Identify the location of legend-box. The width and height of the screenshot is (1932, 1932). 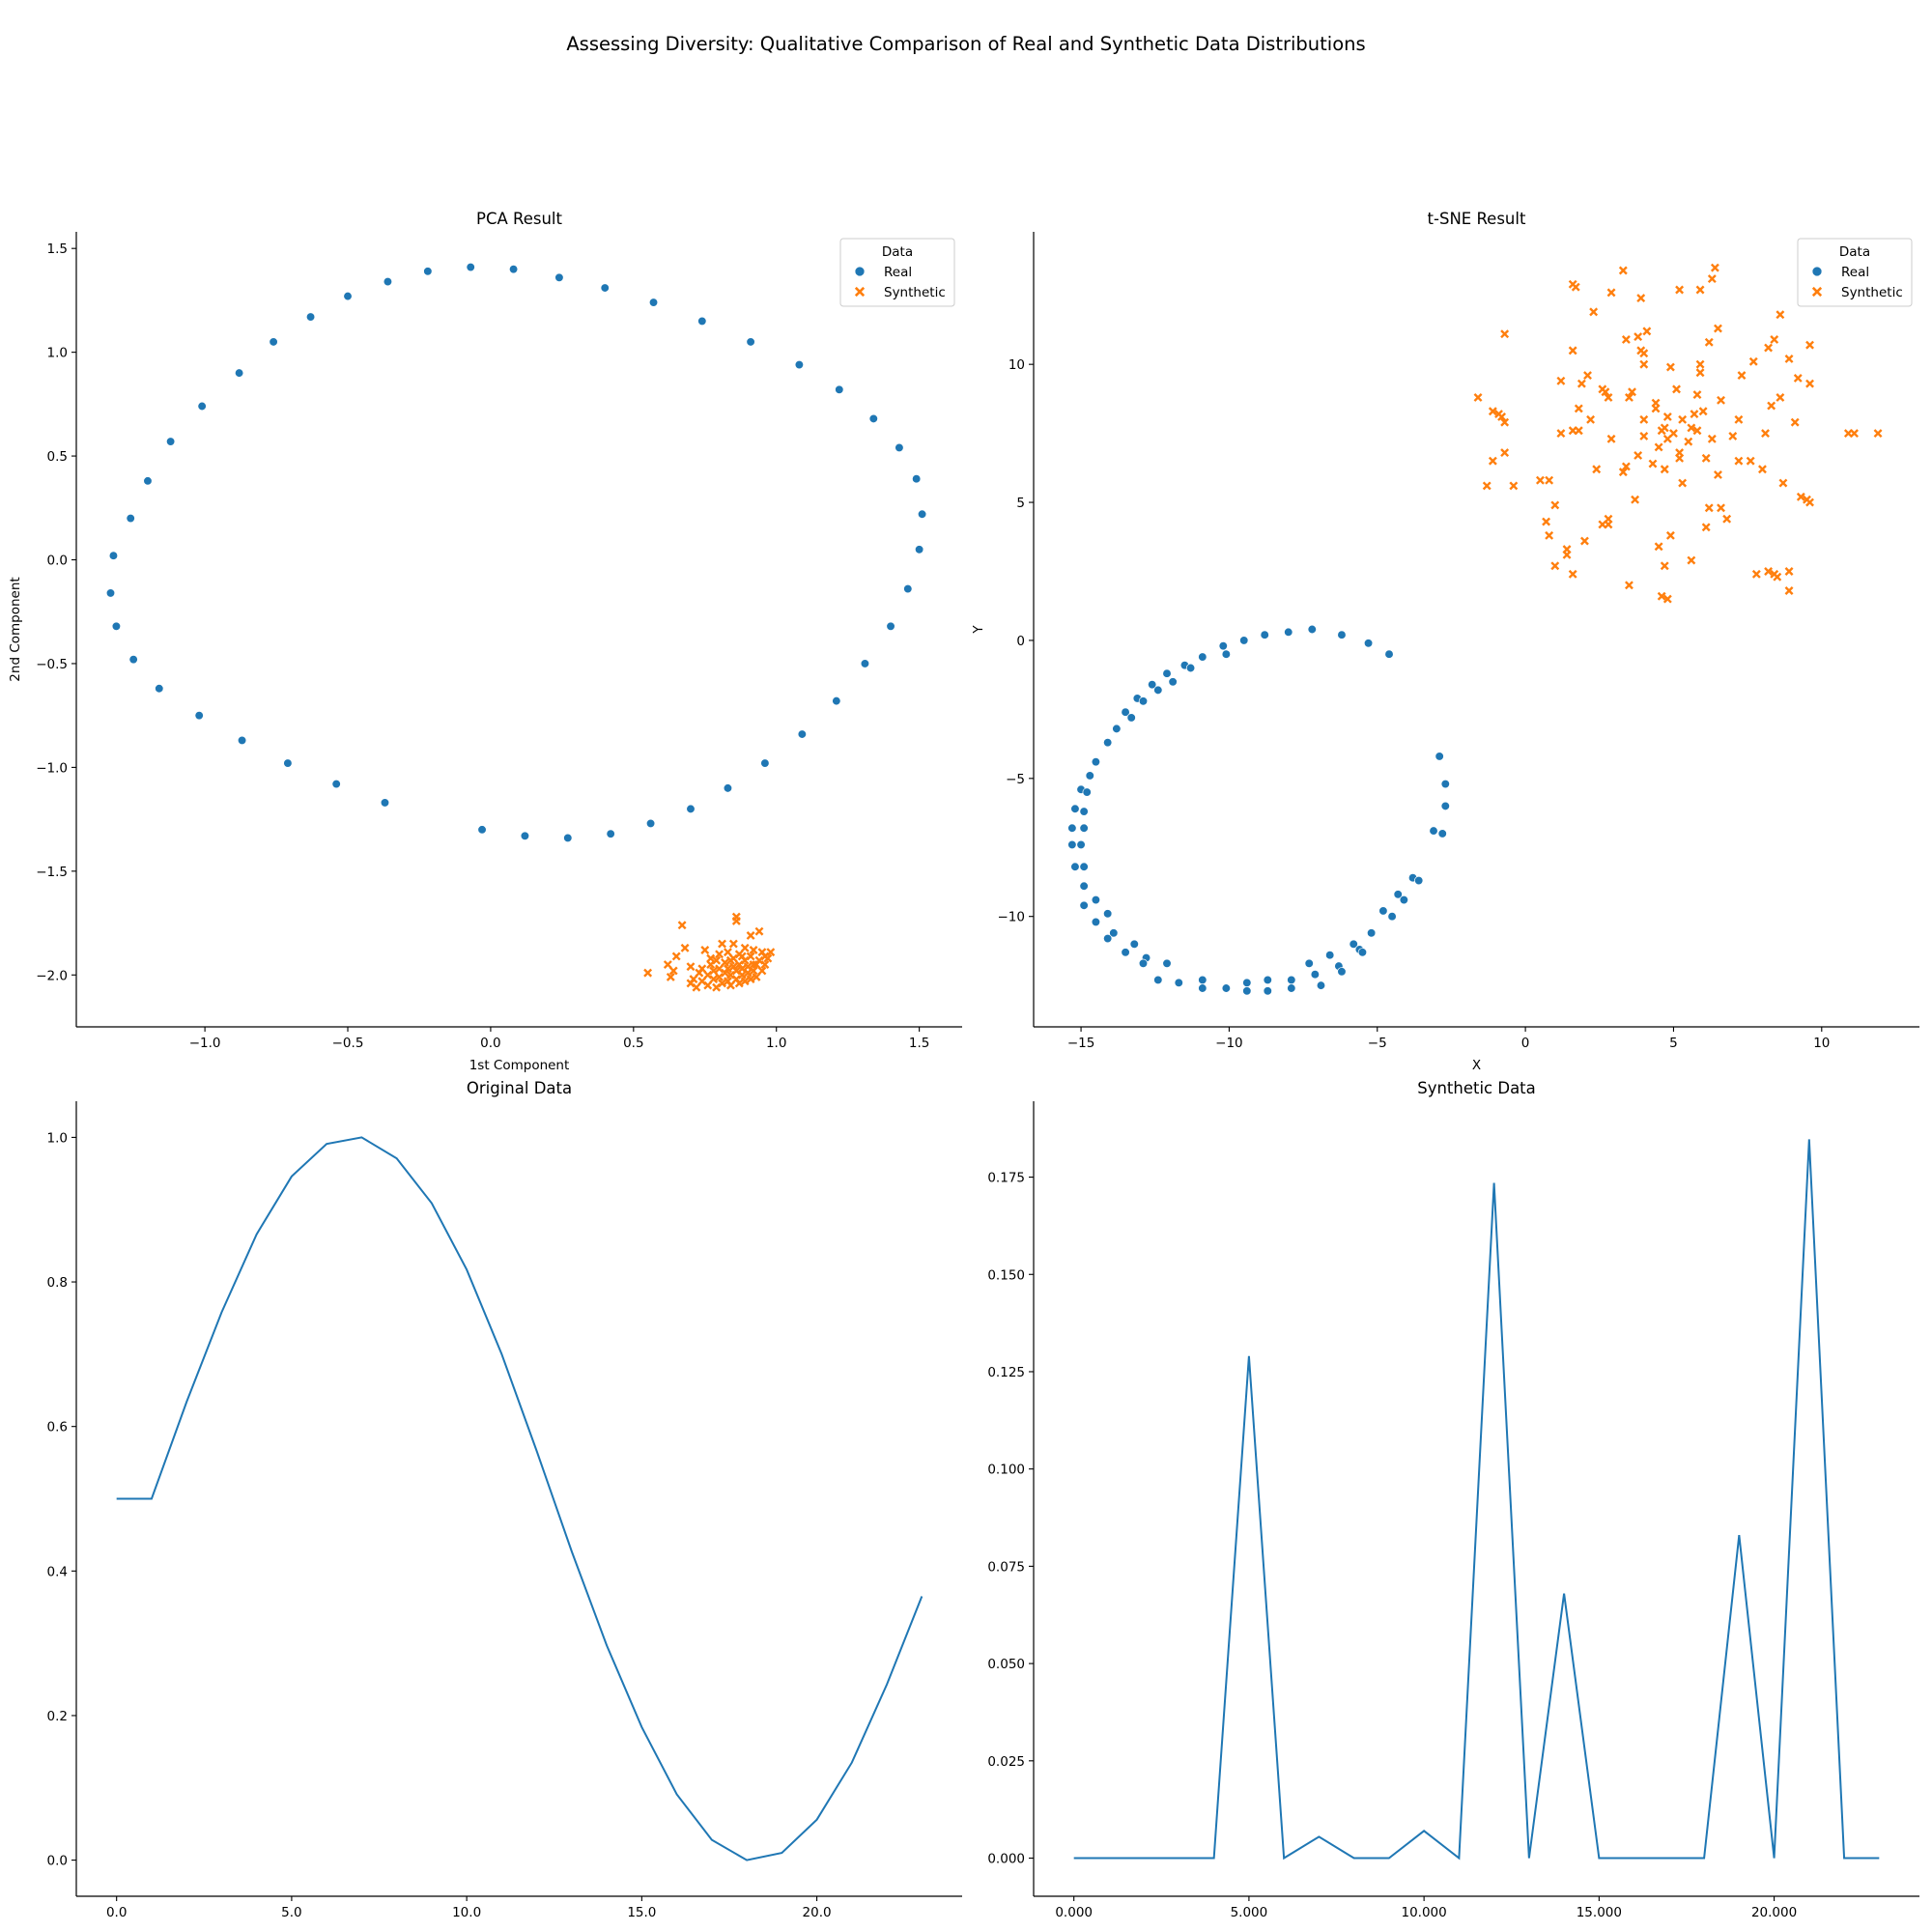
(1855, 272).